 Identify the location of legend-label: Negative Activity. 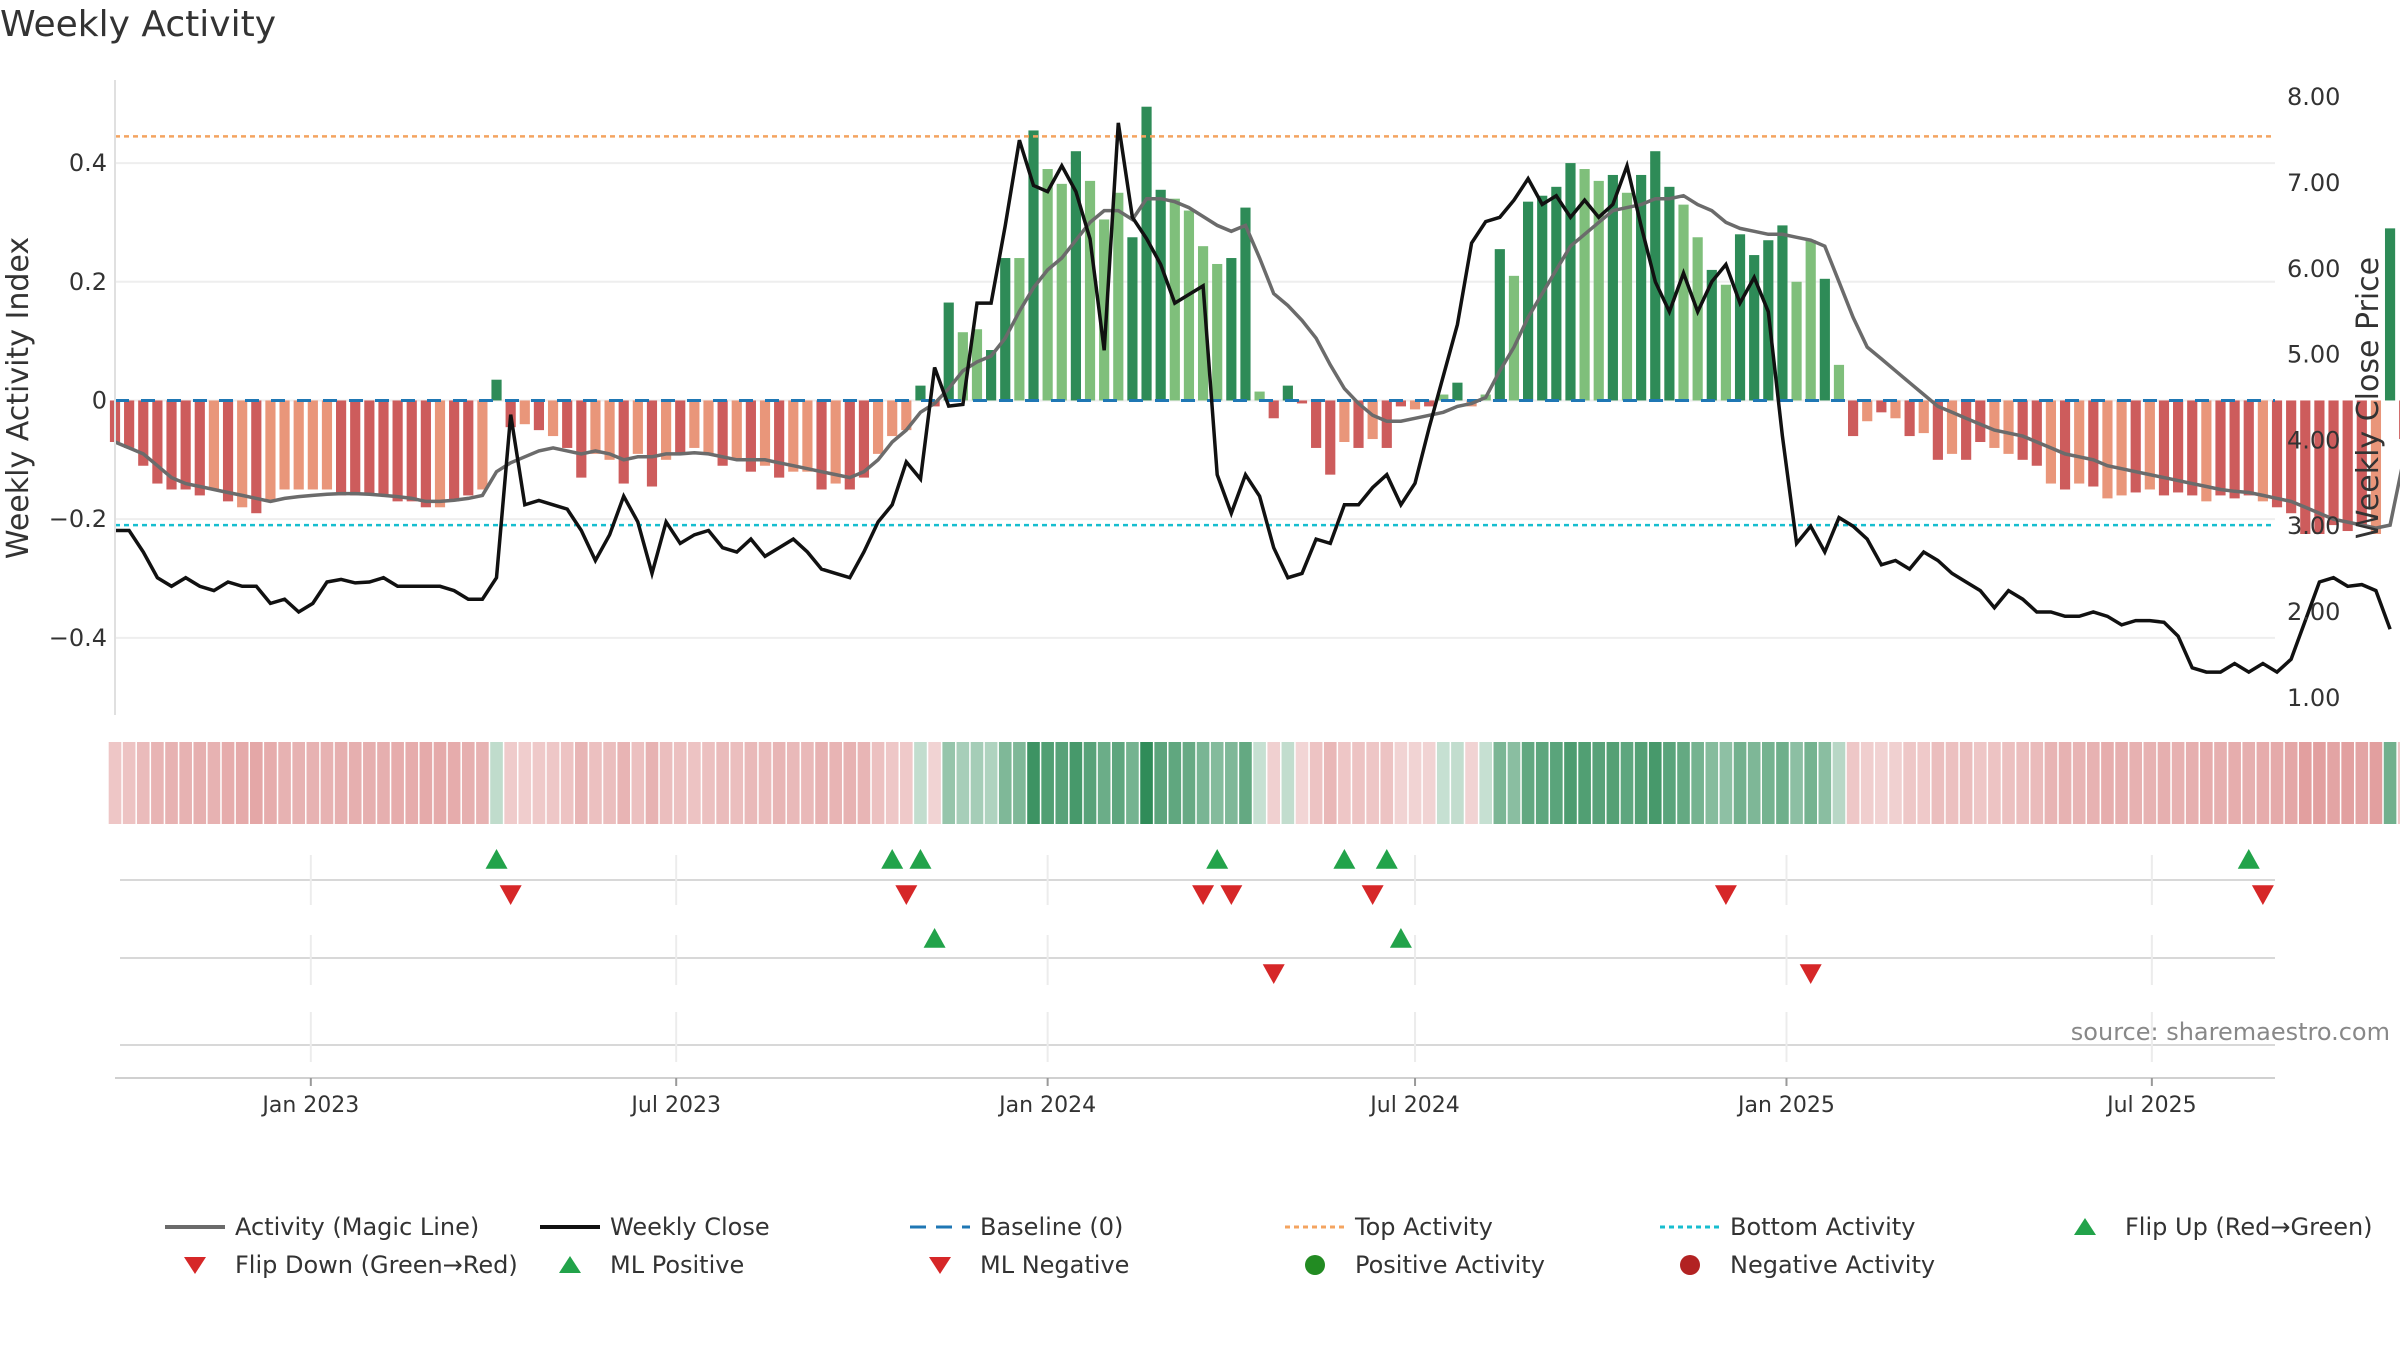
(1833, 1265).